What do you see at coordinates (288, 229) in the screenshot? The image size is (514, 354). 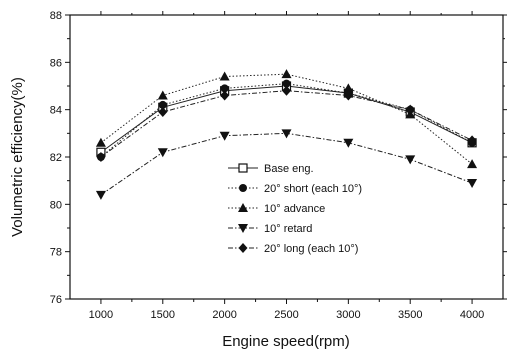 I see `legend-label: 10° retard` at bounding box center [288, 229].